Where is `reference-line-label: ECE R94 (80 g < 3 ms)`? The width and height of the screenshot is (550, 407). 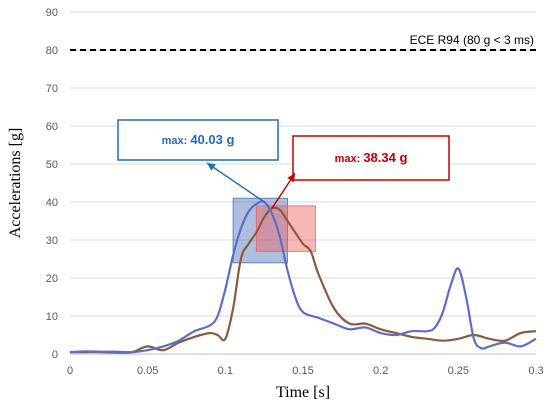 reference-line-label: ECE R94 (80 g < 3 ms) is located at coordinates (472, 40).